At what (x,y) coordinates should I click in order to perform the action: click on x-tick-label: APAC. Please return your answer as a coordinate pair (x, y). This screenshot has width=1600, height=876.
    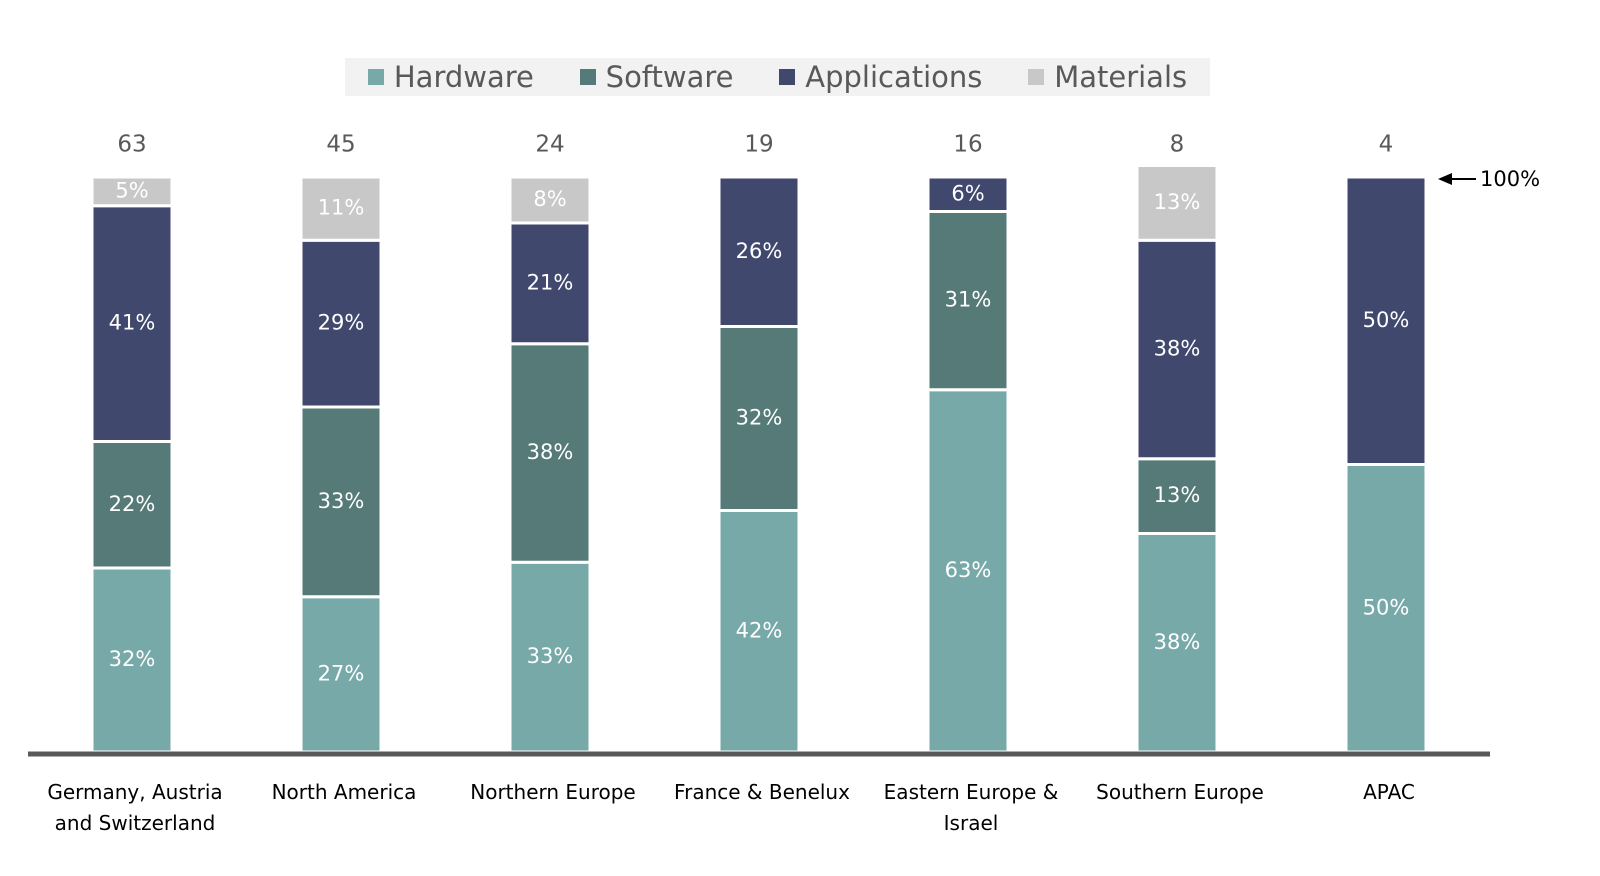
    Looking at the image, I should click on (1389, 792).